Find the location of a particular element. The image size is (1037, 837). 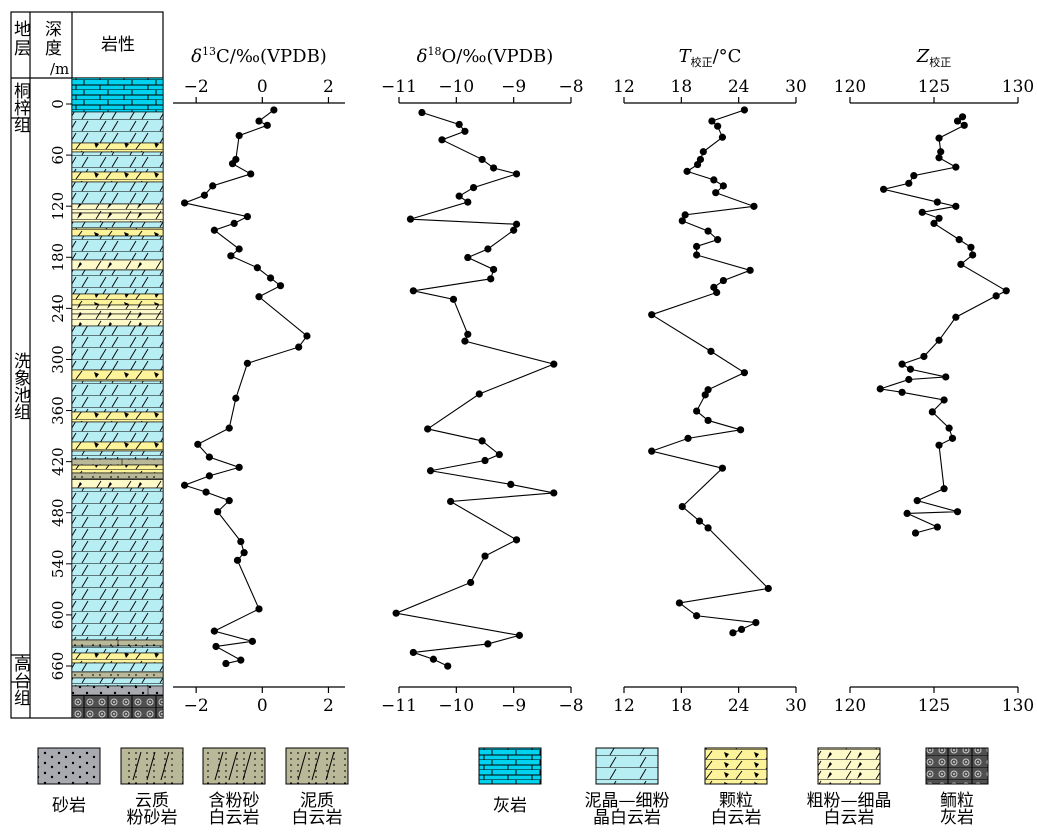

legend-label: 粗粉—细晶白云岩 is located at coordinates (849, 809).